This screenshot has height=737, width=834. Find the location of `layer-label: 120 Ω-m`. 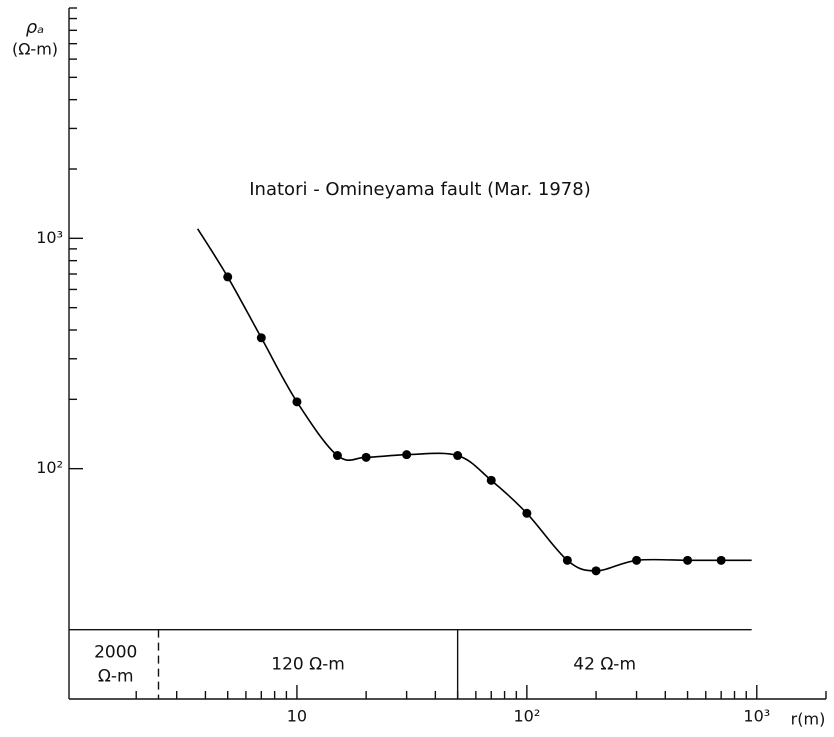

layer-label: 120 Ω-m is located at coordinates (308, 664).